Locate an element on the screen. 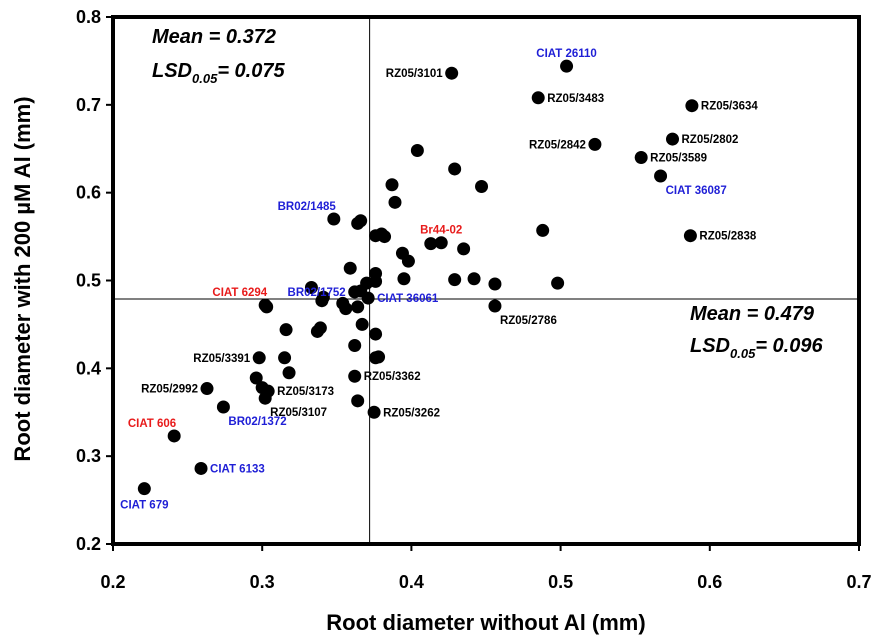 The image size is (877, 643). x-tick-label: 0.5 is located at coordinates (560, 582).